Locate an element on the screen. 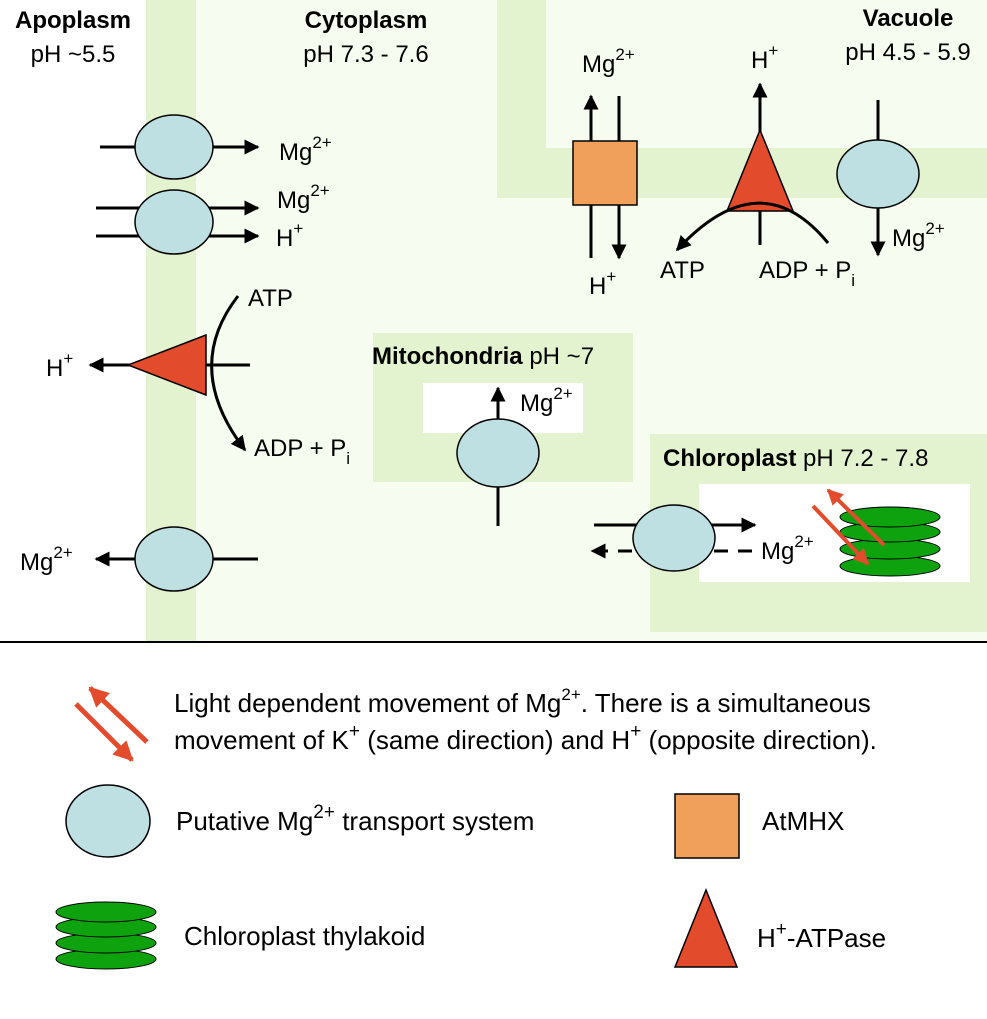  legend-atpase-label: H+-ATPase is located at coordinates (821, 936).